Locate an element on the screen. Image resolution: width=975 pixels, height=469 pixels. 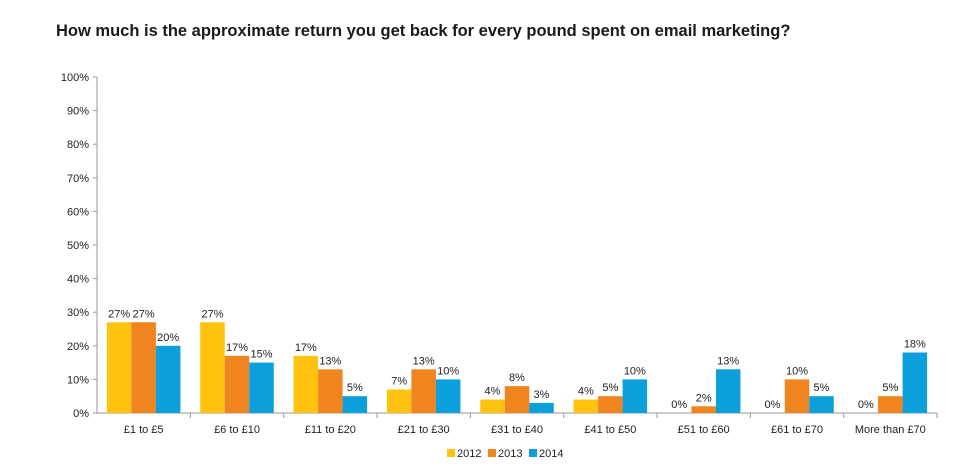
data-label: 3% is located at coordinates (542, 395).